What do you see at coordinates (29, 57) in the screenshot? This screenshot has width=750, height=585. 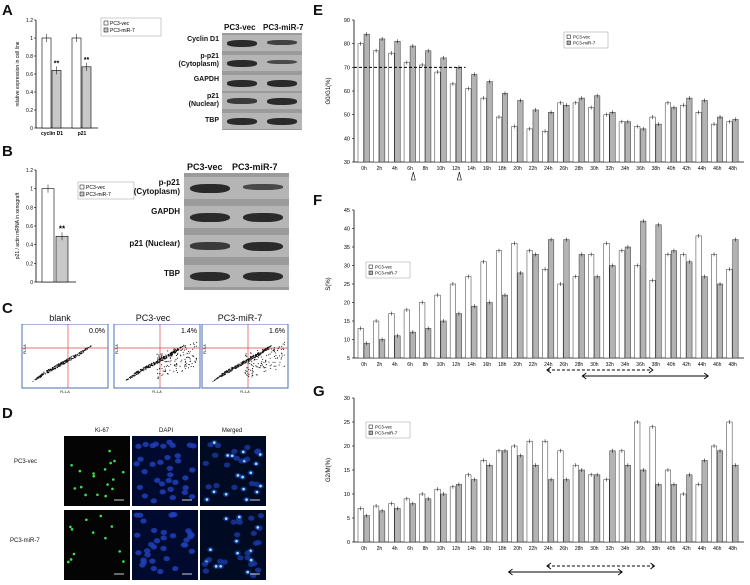 I see `a-ytick-label: 0.8` at bounding box center [29, 57].